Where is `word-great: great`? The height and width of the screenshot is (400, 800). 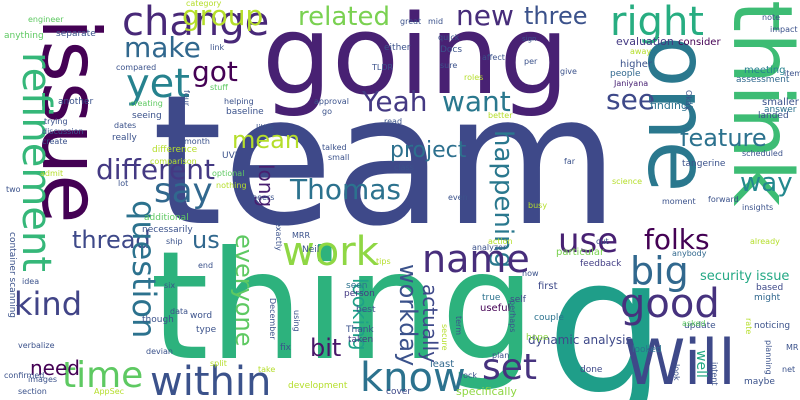 word-great: great is located at coordinates (411, 21).